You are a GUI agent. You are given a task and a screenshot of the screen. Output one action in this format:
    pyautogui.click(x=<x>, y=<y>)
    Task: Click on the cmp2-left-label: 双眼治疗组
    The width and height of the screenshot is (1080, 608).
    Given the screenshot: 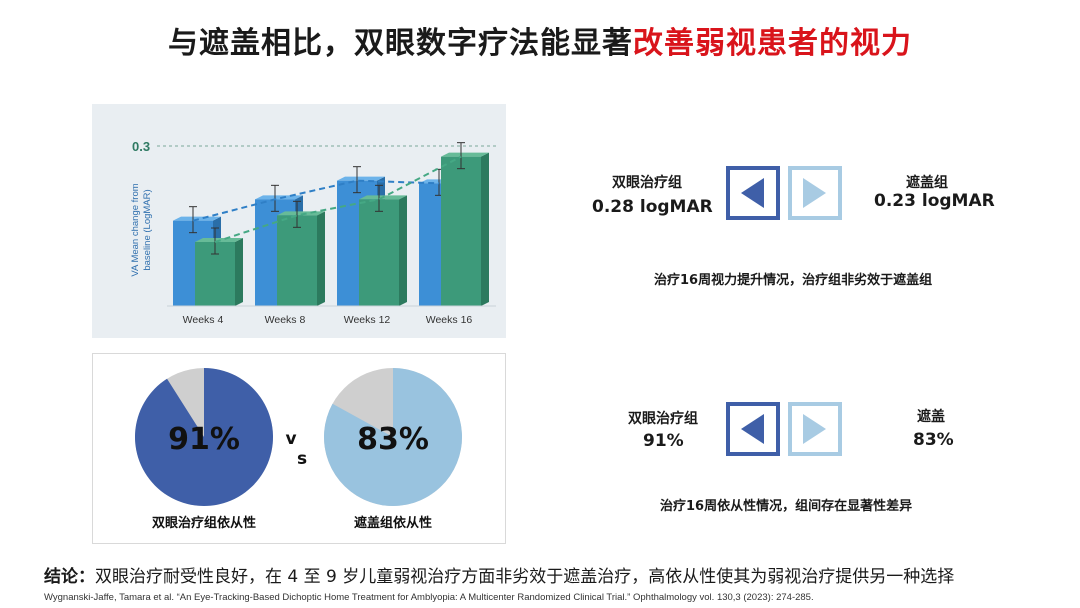 What is the action you would take?
    pyautogui.click(x=663, y=419)
    